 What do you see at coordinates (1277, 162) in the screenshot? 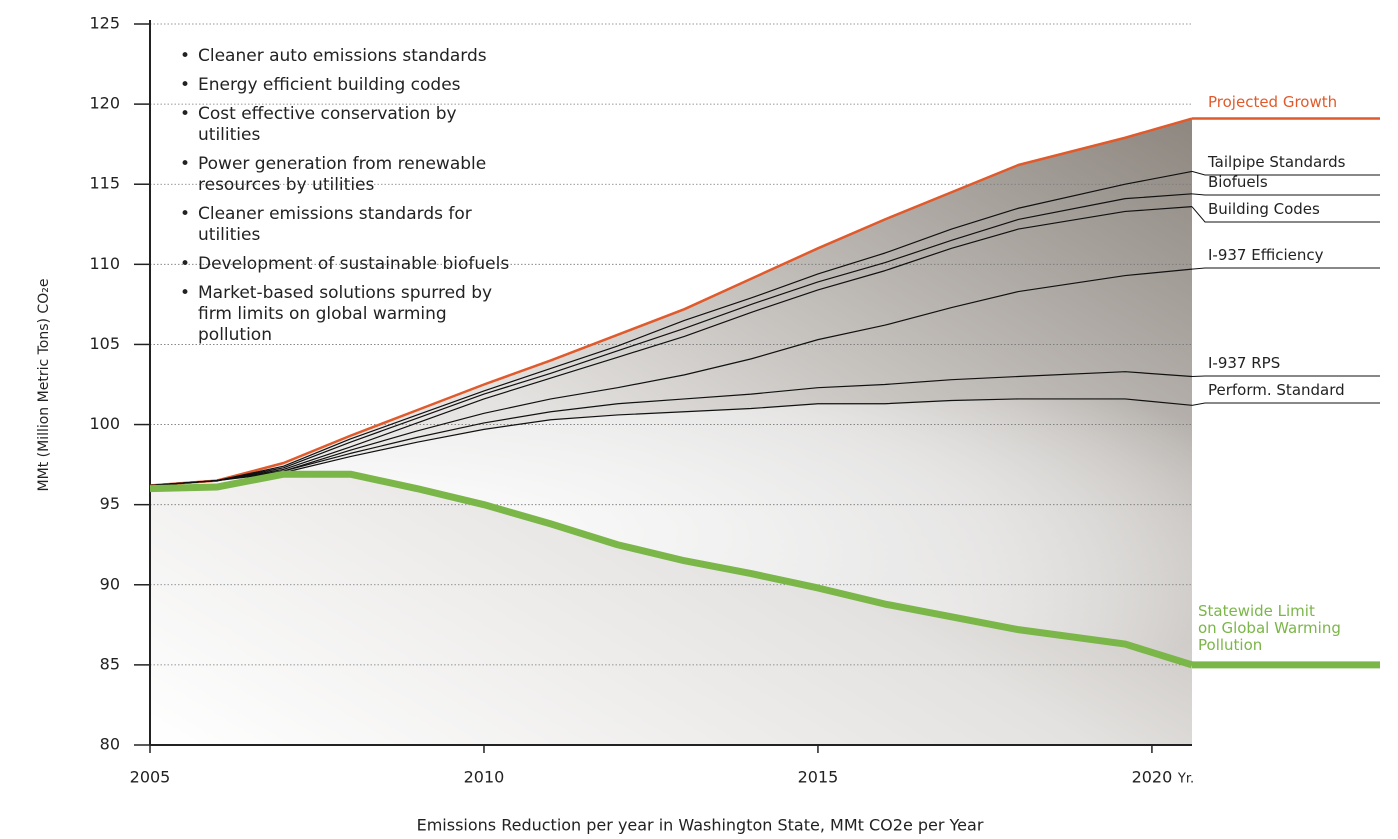
I see `series-label: Tailpipe Standards` at bounding box center [1277, 162].